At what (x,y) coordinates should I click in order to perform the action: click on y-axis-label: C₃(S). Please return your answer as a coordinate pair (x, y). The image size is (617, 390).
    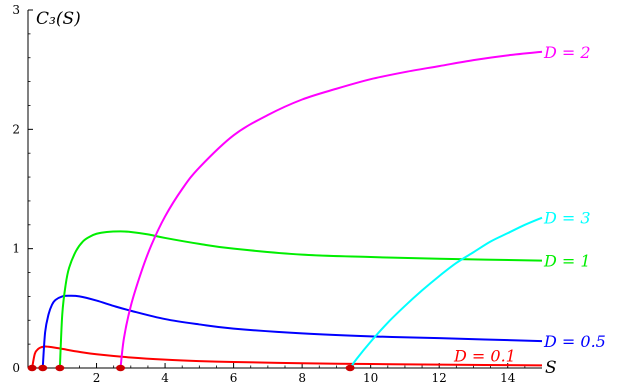
    Looking at the image, I should click on (58, 19).